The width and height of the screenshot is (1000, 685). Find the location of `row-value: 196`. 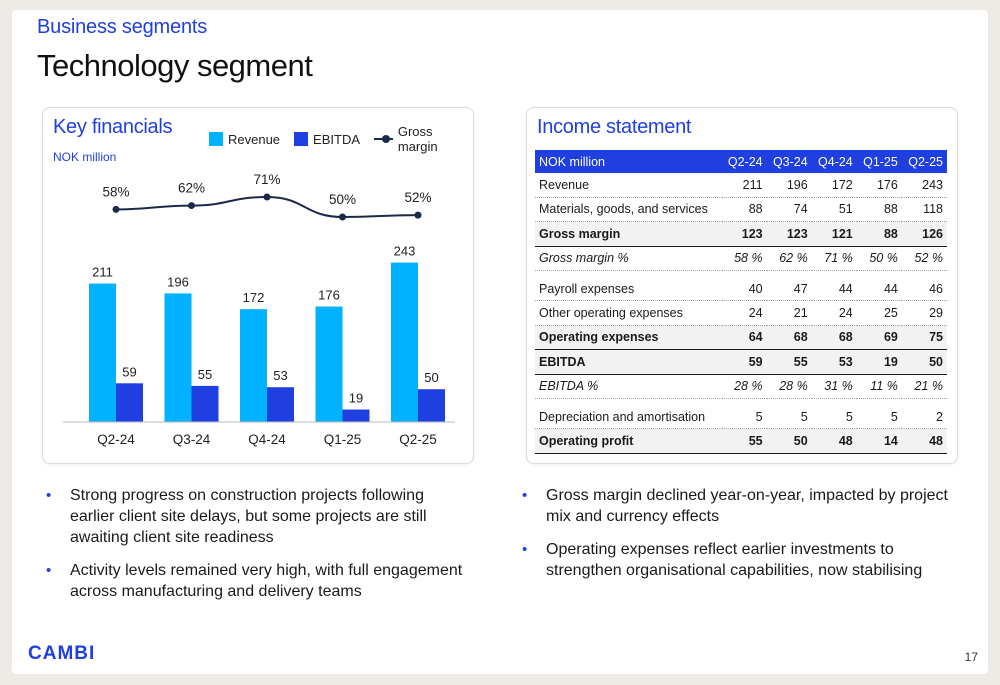

row-value: 196 is located at coordinates (789, 185).